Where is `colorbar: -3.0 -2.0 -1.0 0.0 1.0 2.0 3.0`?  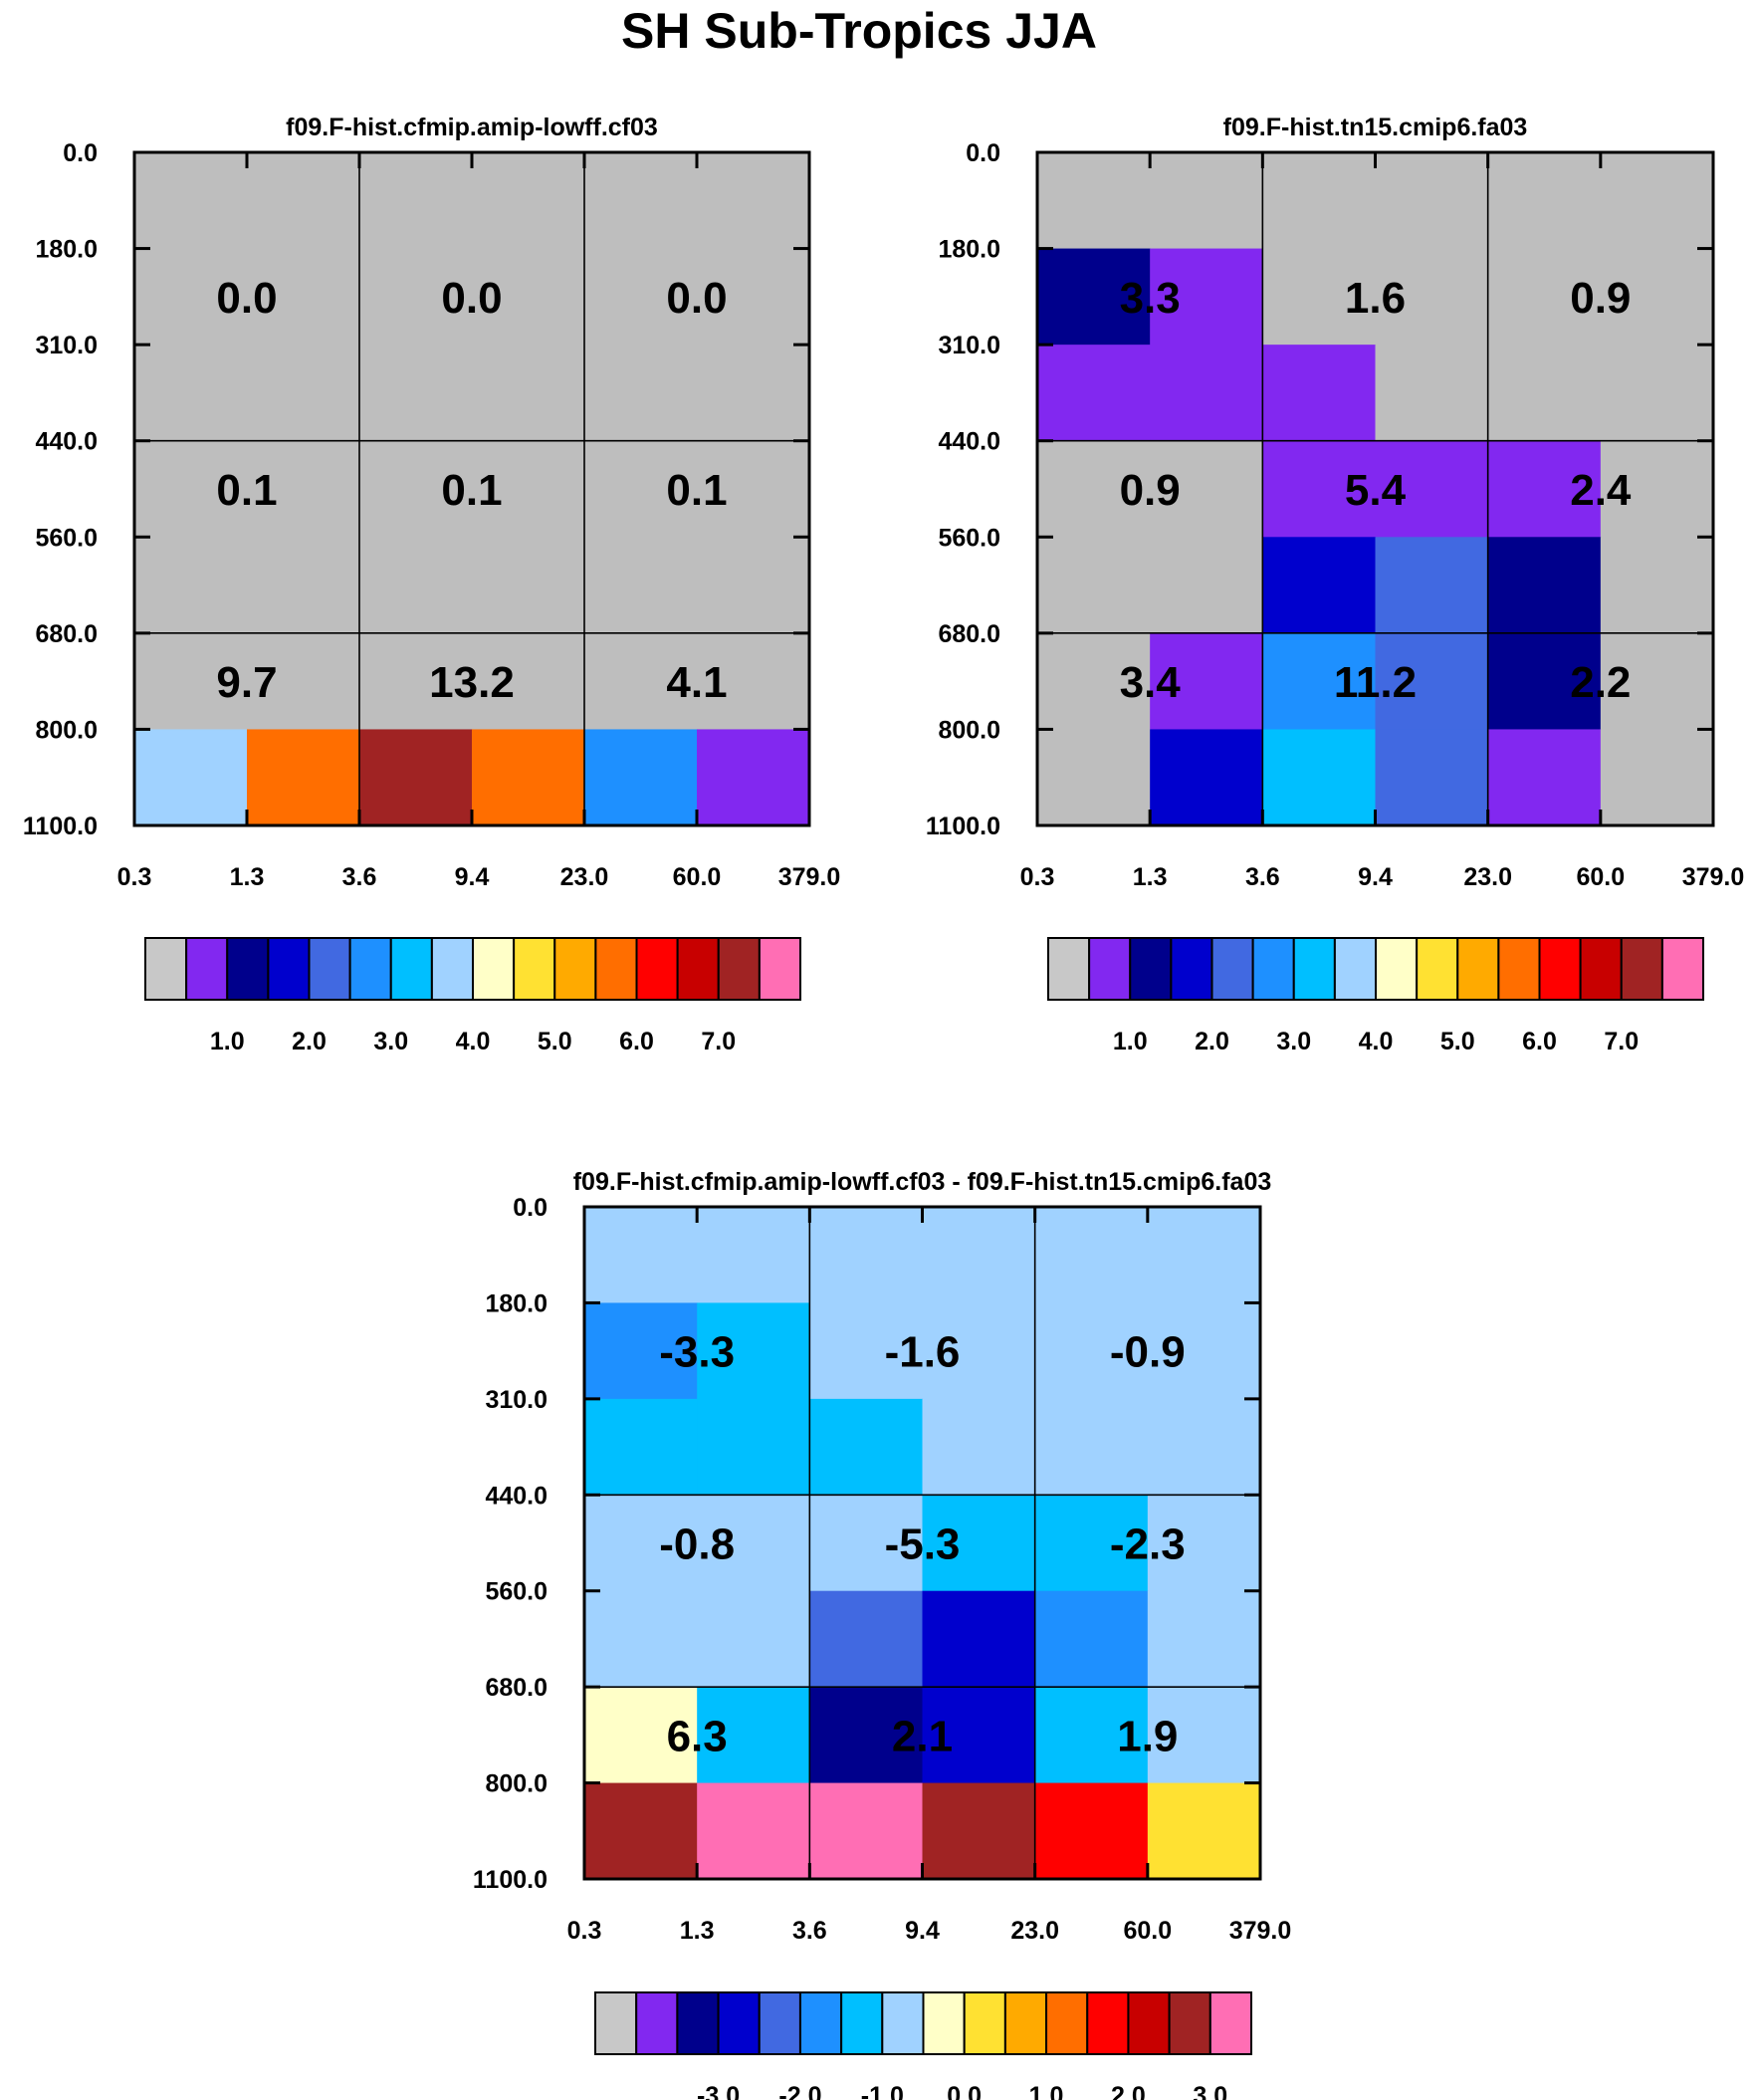
colorbar: -3.0 -2.0 -1.0 0.0 1.0 2.0 3.0 is located at coordinates (923, 2045).